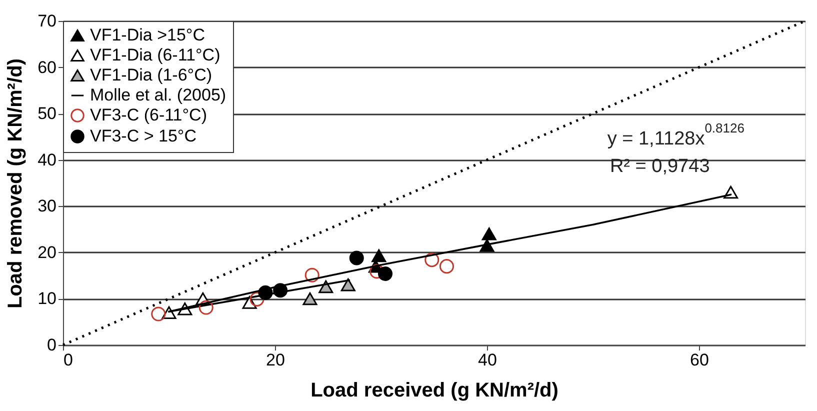  I want to click on legend-label: VF1-Dia >15°C, so click(147, 35).